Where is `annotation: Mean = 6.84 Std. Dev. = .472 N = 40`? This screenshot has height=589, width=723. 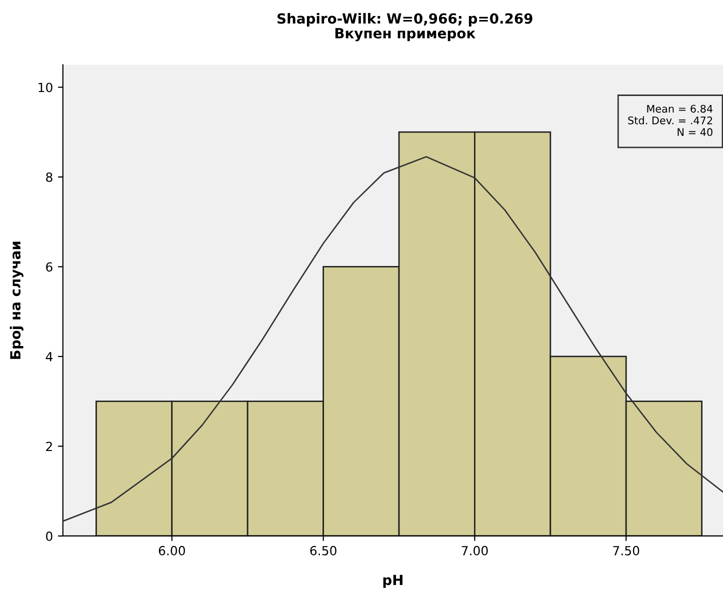
annotation: Mean = 6.84 Std. Dev. = .472 N = 40 is located at coordinates (670, 120).